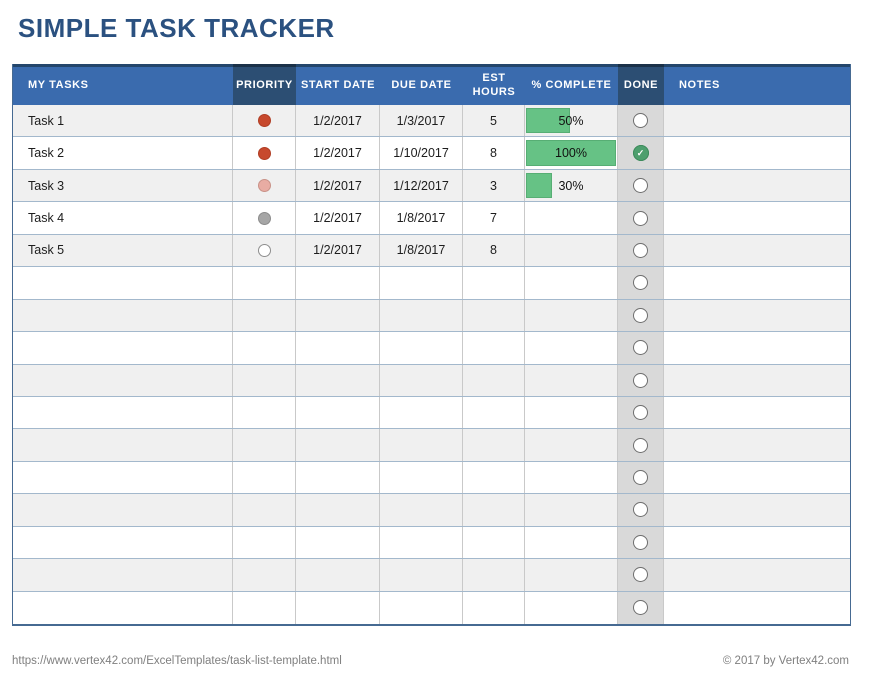 The image size is (873, 681). What do you see at coordinates (571, 153) in the screenshot?
I see `percent-complete-cell: 100%` at bounding box center [571, 153].